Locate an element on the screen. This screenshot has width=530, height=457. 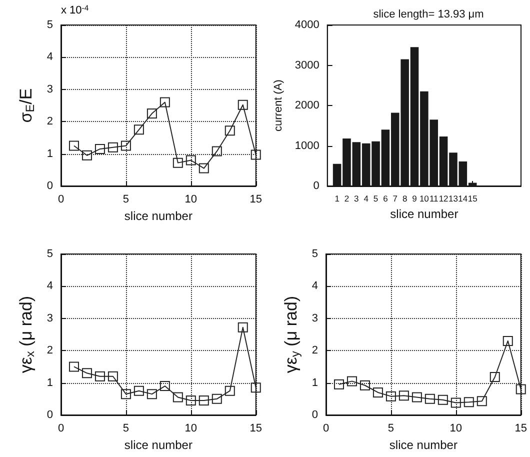
x-tick-label: 14 is located at coordinates (463, 199).